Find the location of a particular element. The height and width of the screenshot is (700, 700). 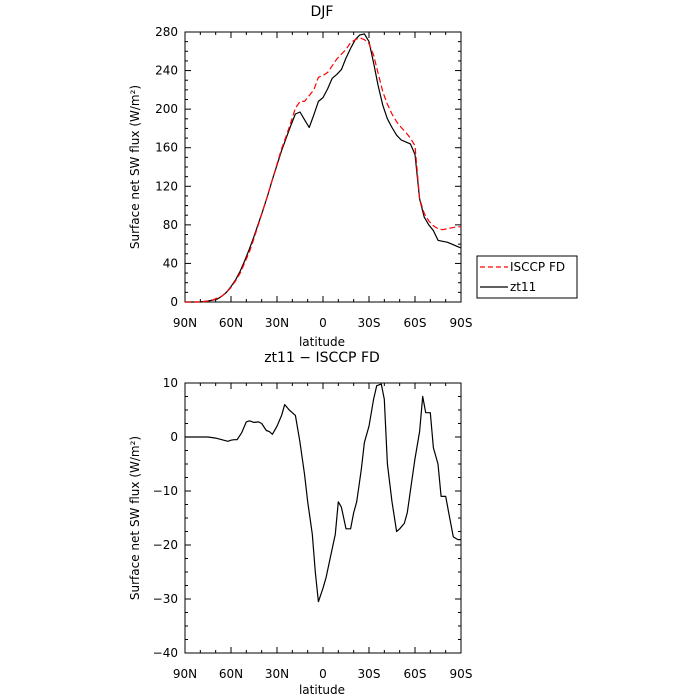

bottom-x-tick-label: 0 is located at coordinates (323, 674).